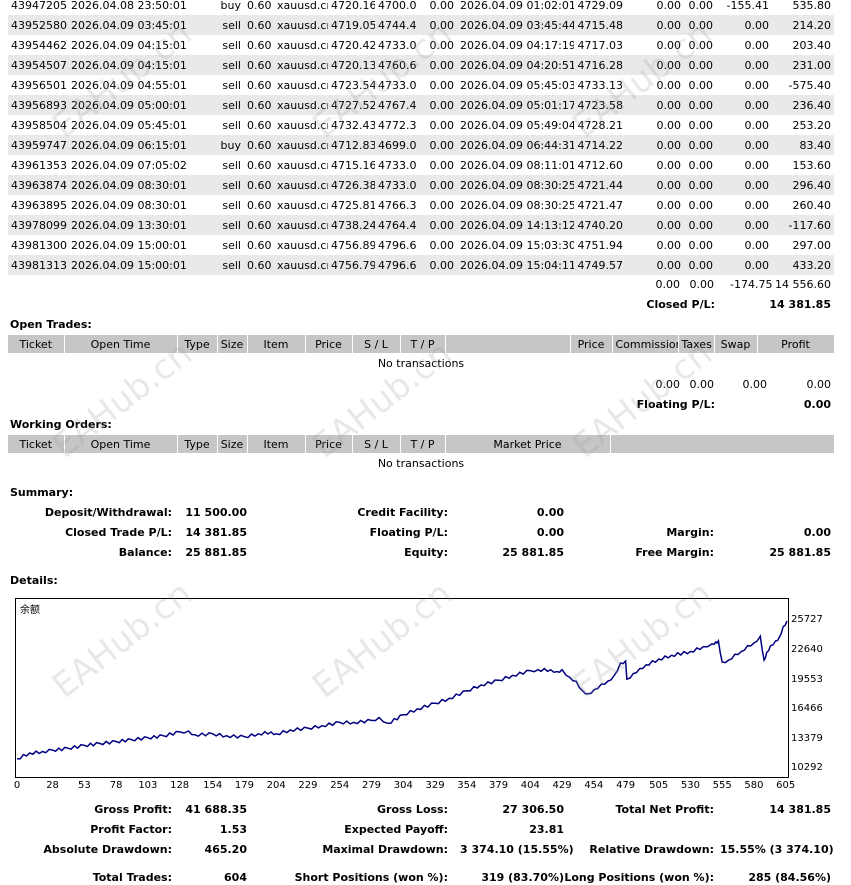 The image size is (851, 885). I want to click on table-cell: 2026.04.09 03:45:44, so click(515, 25).